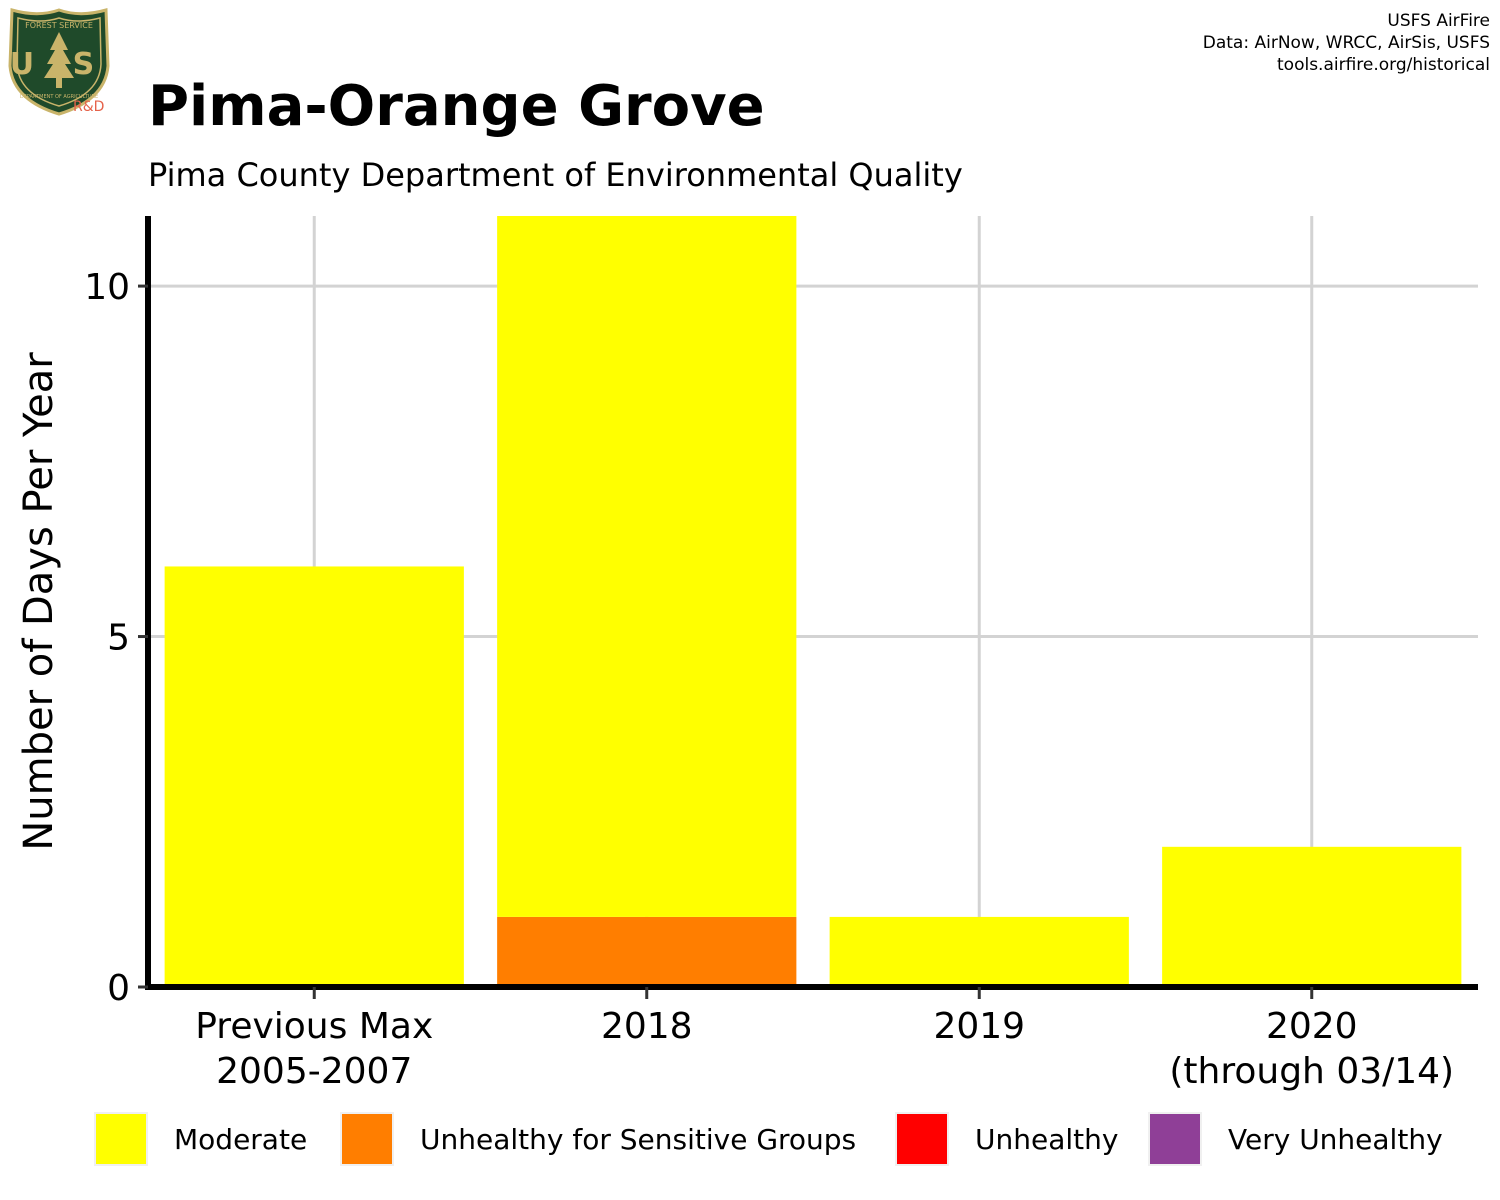  I want to click on legend-item-usg: Unhealthy for Sensitive Groups, so click(598, 1139).